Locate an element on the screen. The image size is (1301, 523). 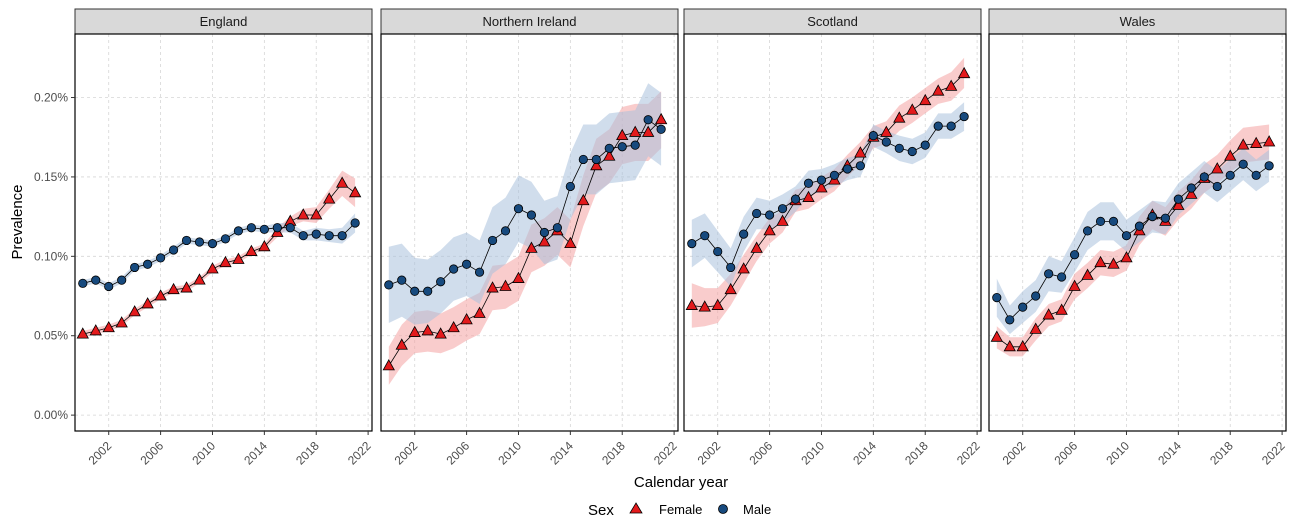
x-tick-label: 2002 is located at coordinates (1014, 453).